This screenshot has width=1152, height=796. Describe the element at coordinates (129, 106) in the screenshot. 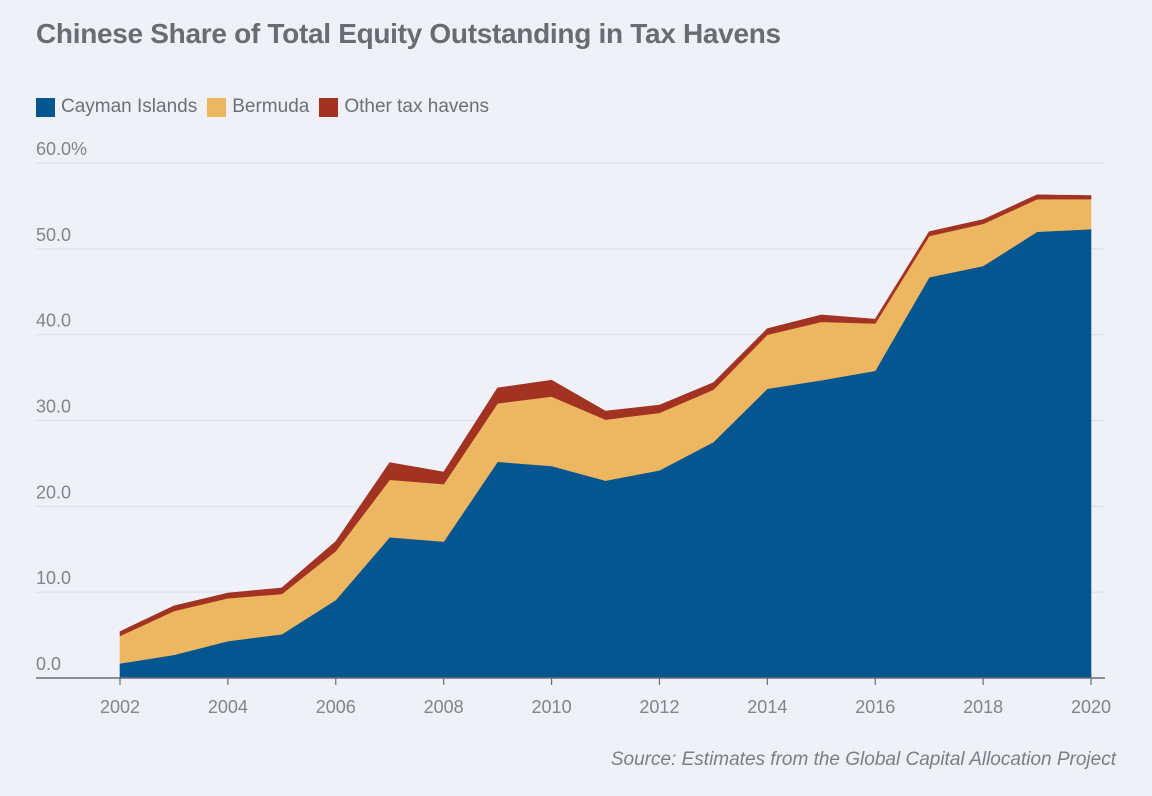

I see `legend-label-cayman: Cayman Islands` at that location.